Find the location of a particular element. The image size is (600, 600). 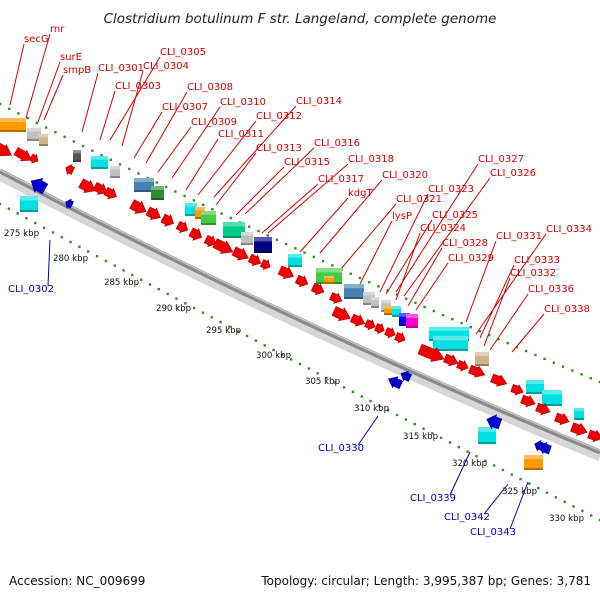

gene-label-cli-0339: CLI_0339 is located at coordinates (433, 498).